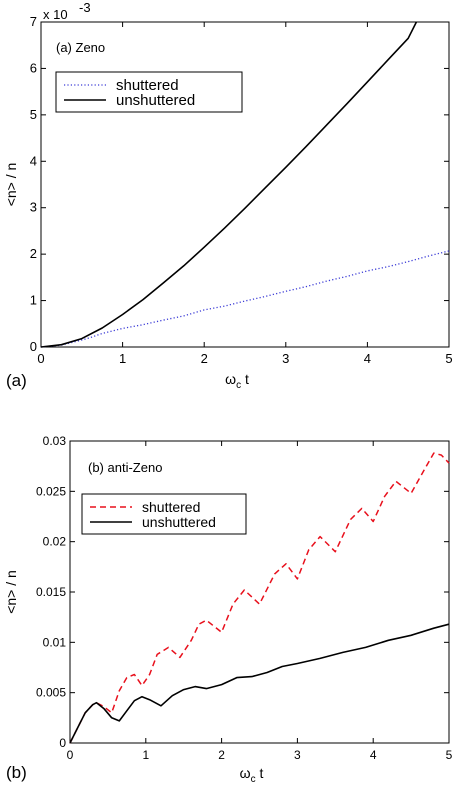 This screenshot has width=455, height=787. What do you see at coordinates (155, 100) in the screenshot?
I see `chart-a-legend-label-unshuttered: unshuttered` at bounding box center [155, 100].